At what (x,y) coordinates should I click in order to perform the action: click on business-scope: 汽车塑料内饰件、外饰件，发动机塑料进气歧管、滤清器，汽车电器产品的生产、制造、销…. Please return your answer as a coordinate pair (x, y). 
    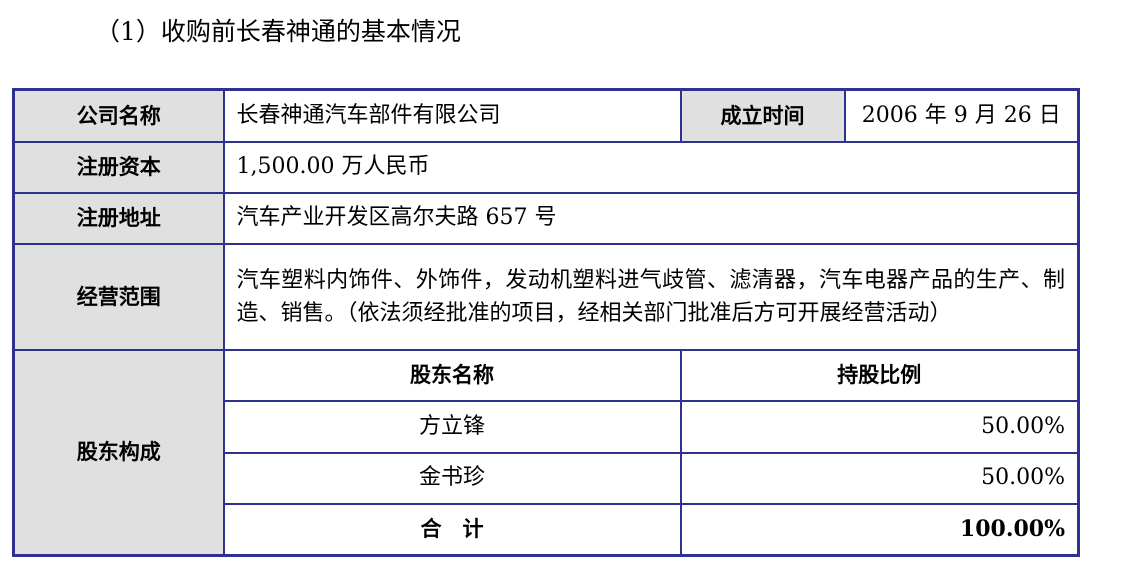
    Looking at the image, I should click on (651, 296).